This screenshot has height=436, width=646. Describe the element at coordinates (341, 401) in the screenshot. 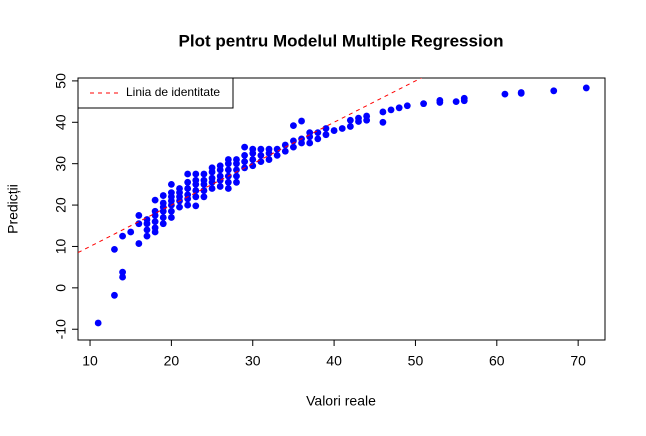

I see `x-axis-label: Valori reale` at that location.